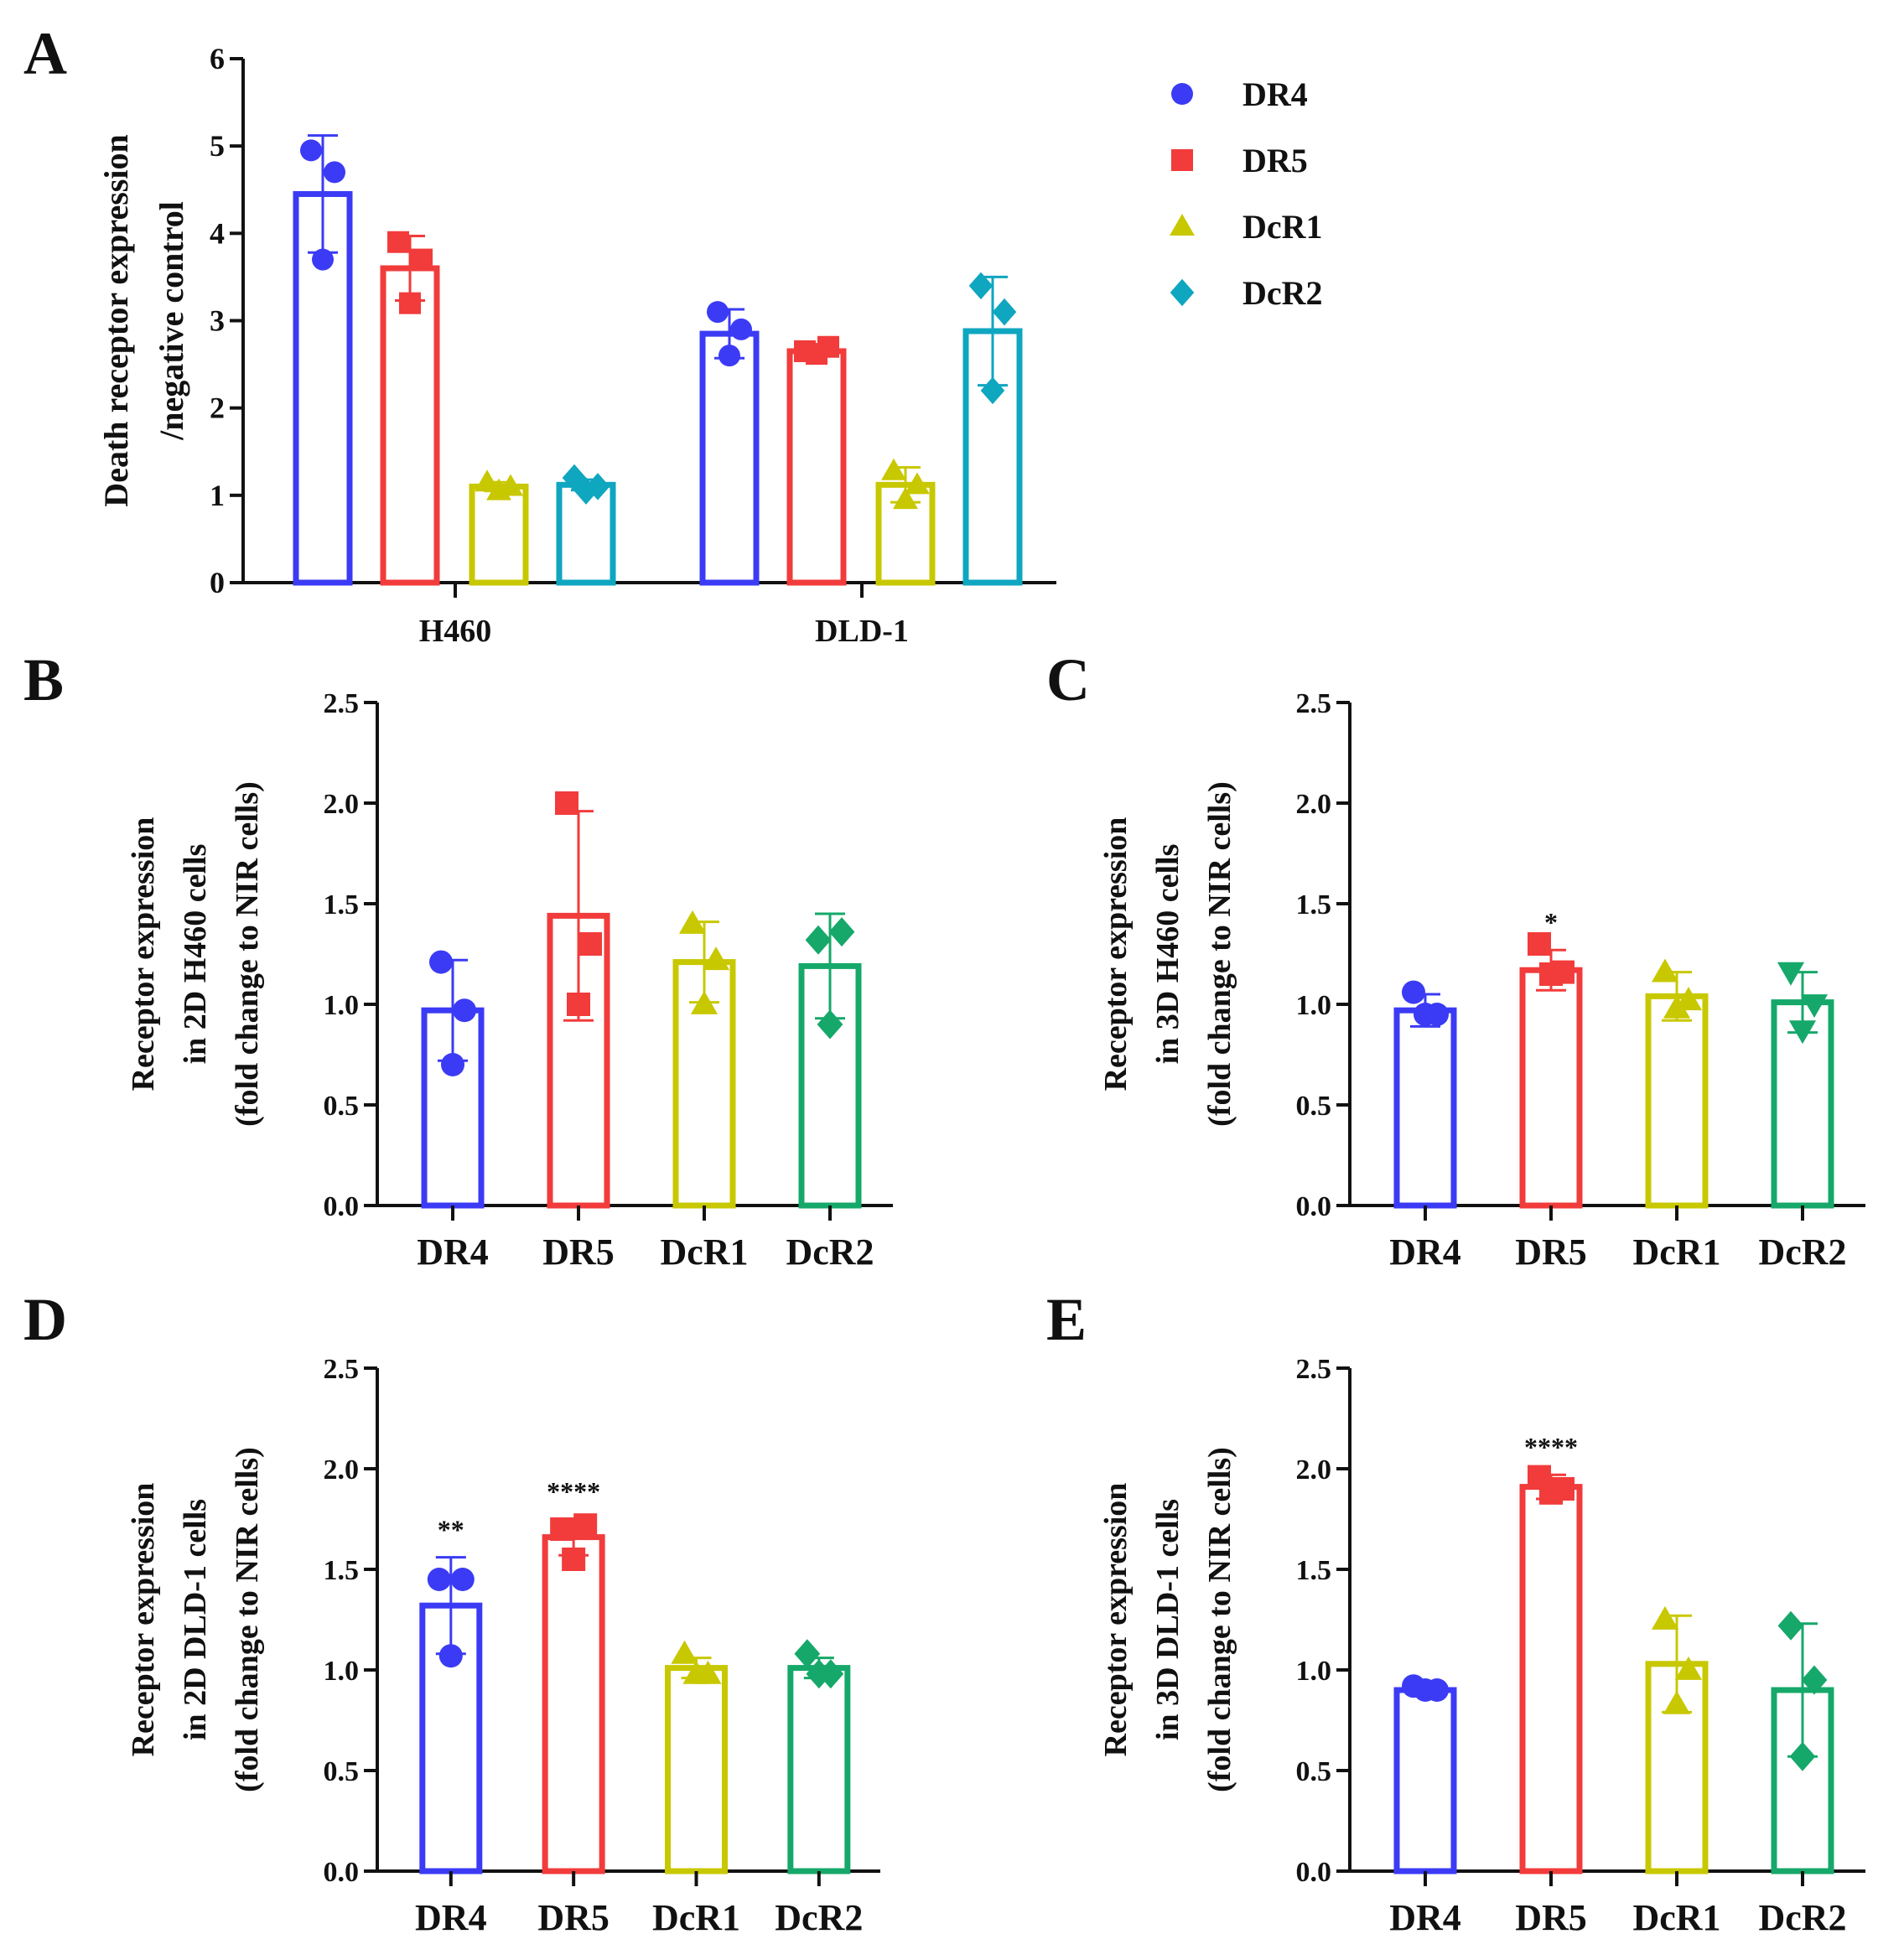 The height and width of the screenshot is (1960, 1878). What do you see at coordinates (116, 320) in the screenshot?
I see `y-axis-label: Death receptor expression` at bounding box center [116, 320].